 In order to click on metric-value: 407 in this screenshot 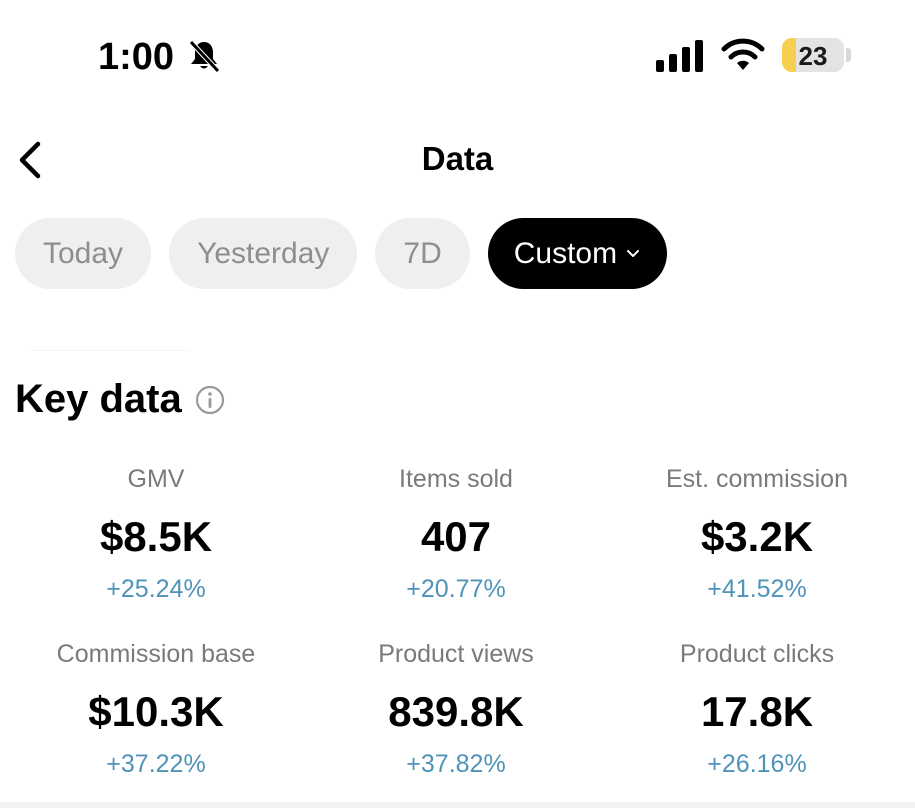, I will do `click(456, 536)`.